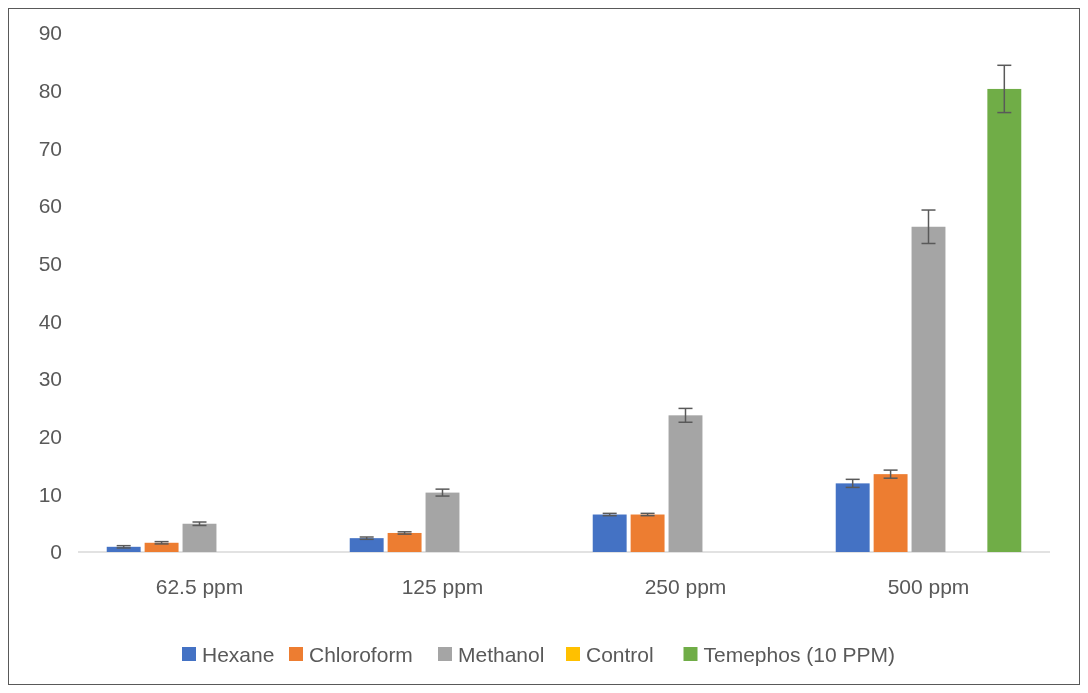 The height and width of the screenshot is (693, 1088). Describe the element at coordinates (50, 91) in the screenshot. I see `y-tick-label: 80` at that location.